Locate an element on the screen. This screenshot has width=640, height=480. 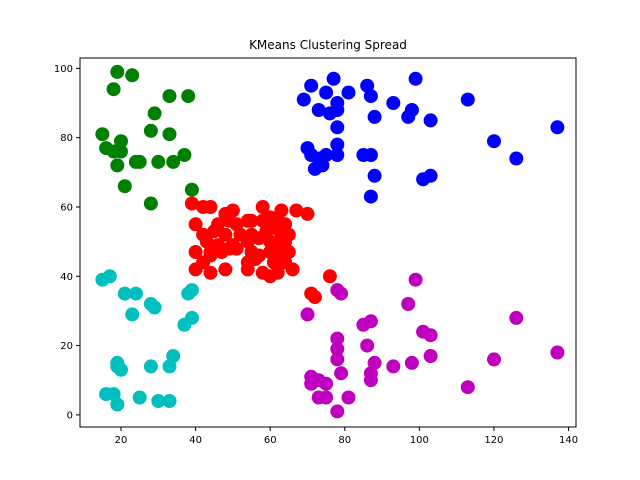
x-tick-label: 100 is located at coordinates (419, 440).